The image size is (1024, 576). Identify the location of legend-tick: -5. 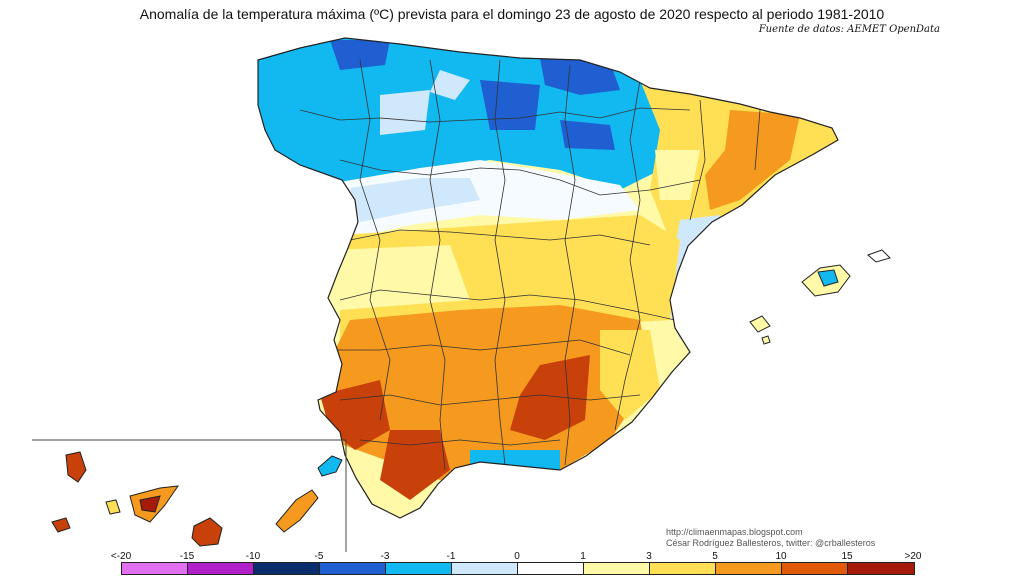
(319, 556).